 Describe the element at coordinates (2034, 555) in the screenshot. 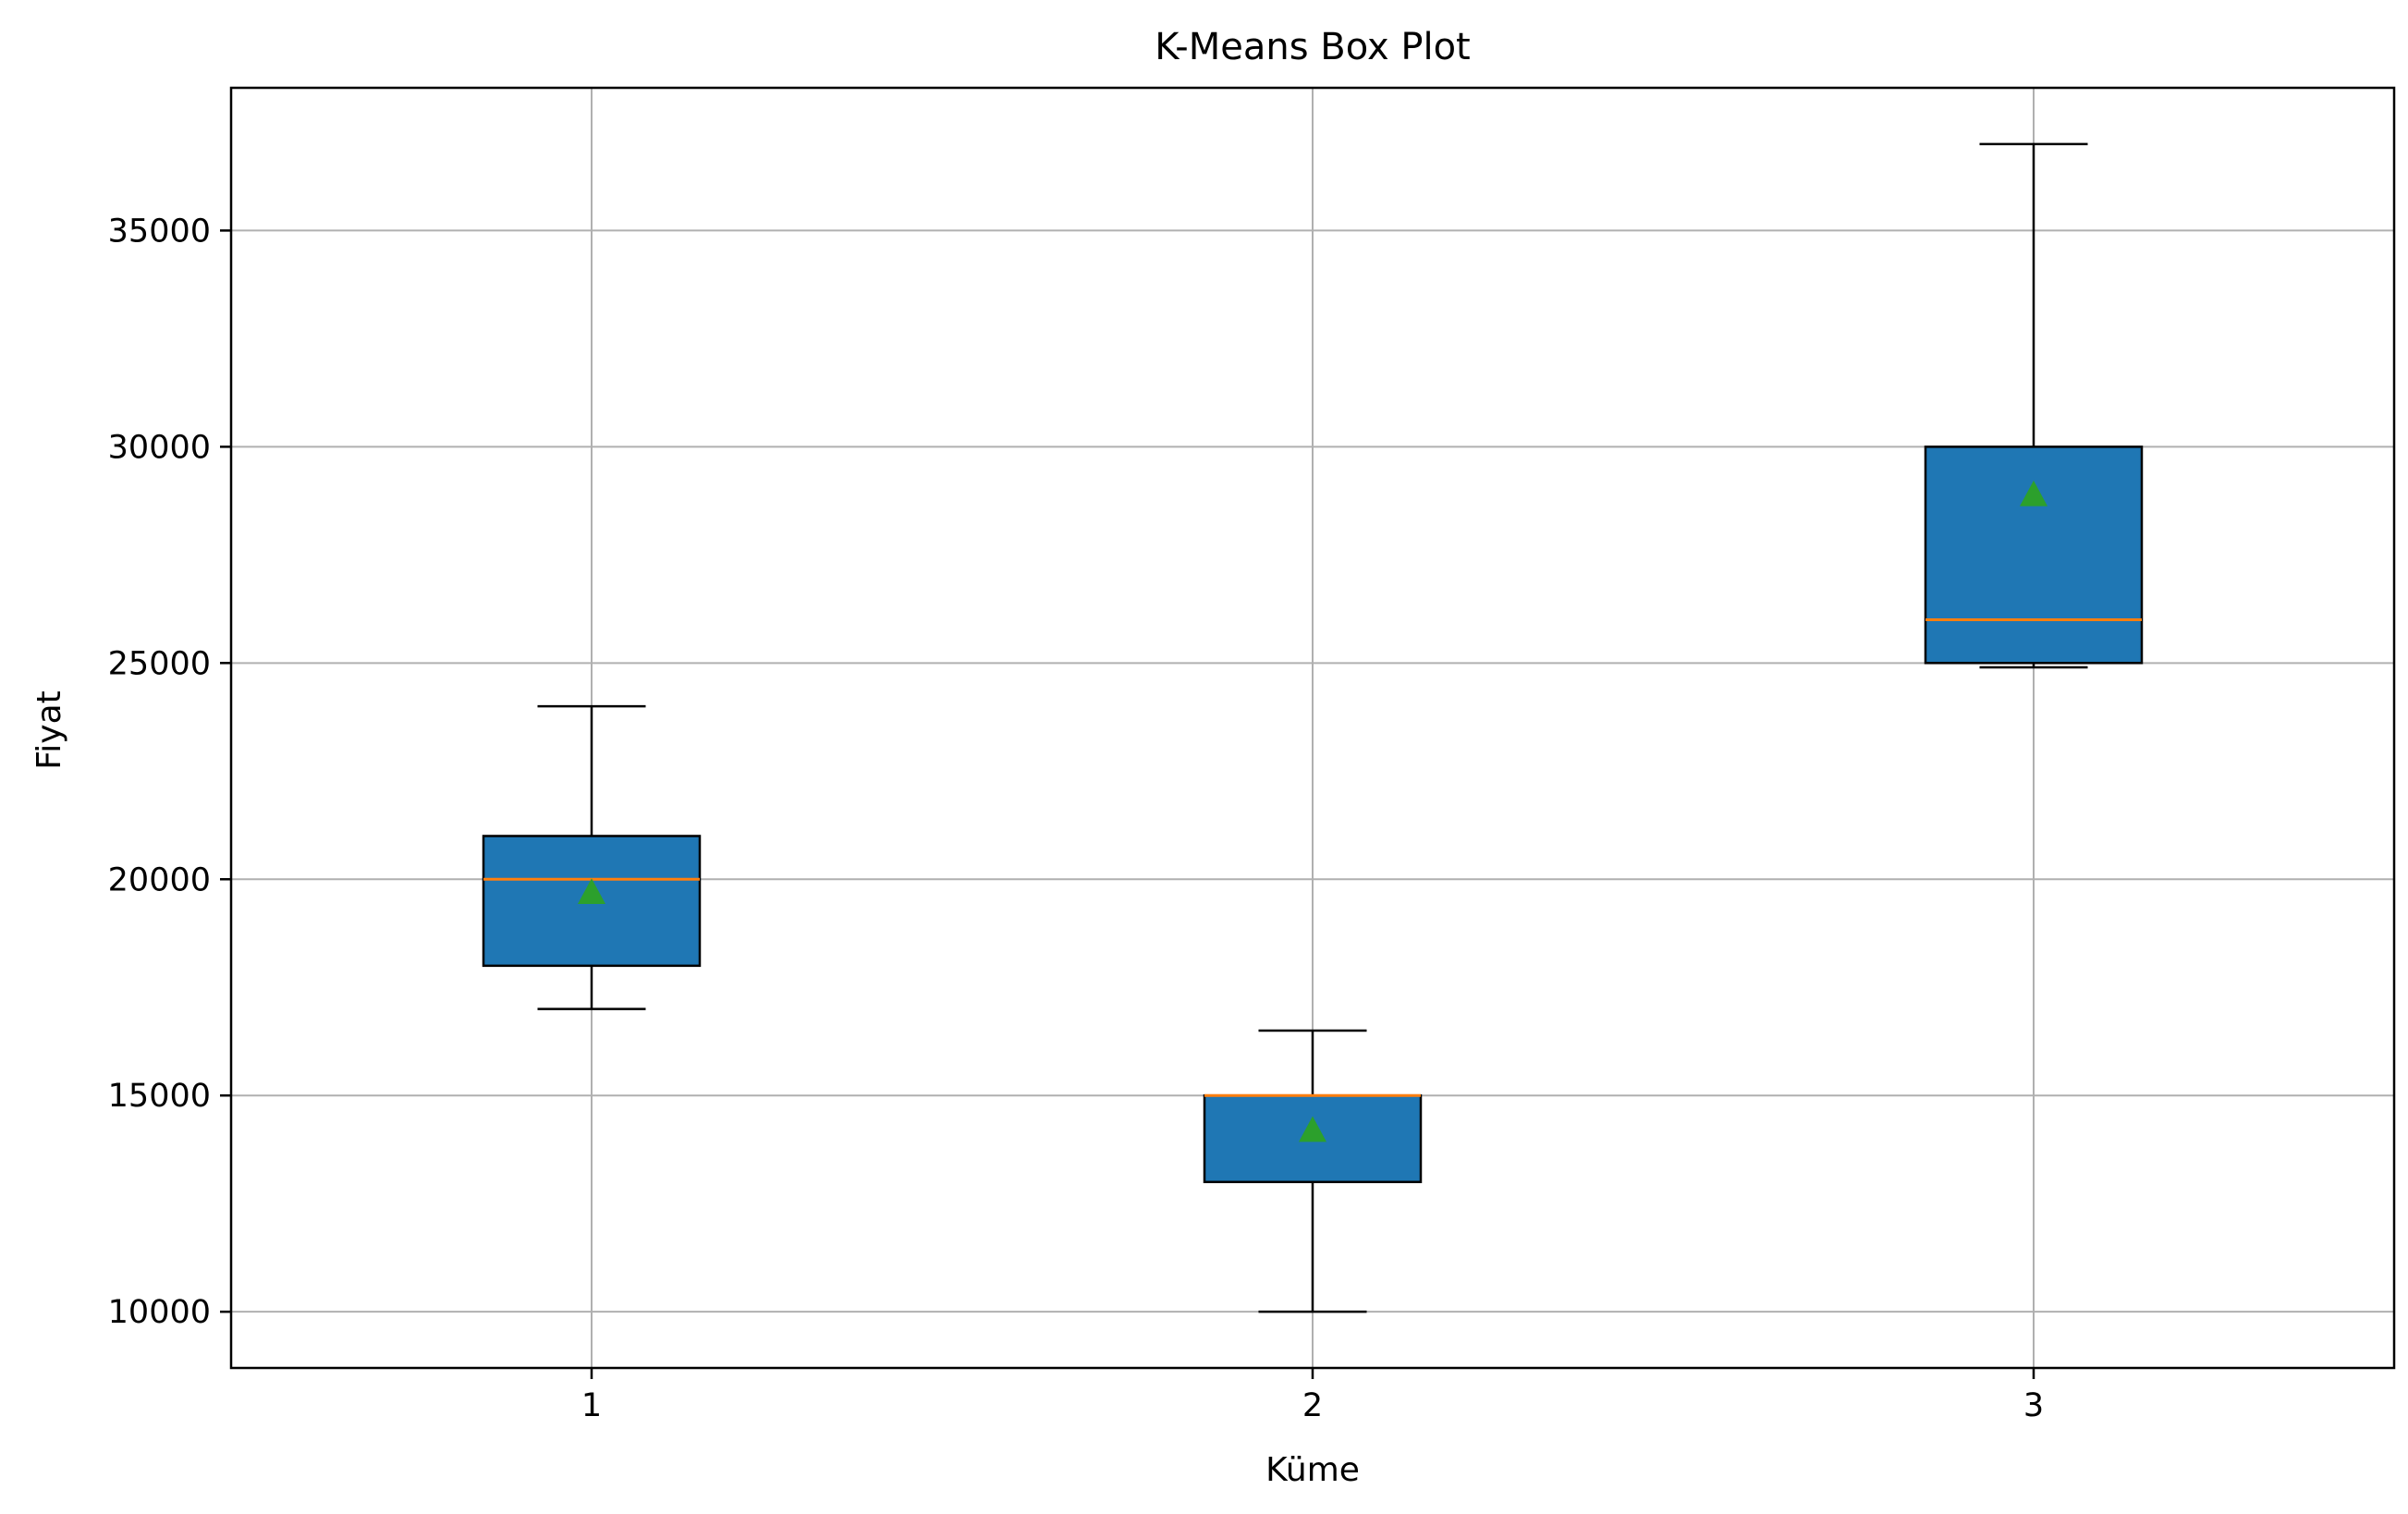

I see `box-iqr` at that location.